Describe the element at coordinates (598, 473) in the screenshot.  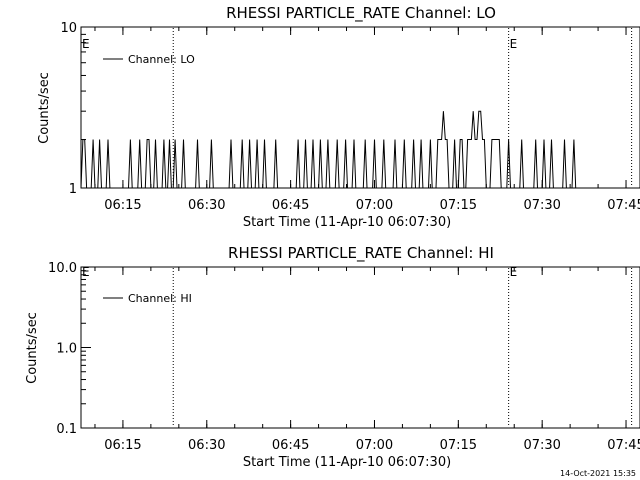
I see `footer-timestamp: 14-Oct-2021 15:35` at that location.